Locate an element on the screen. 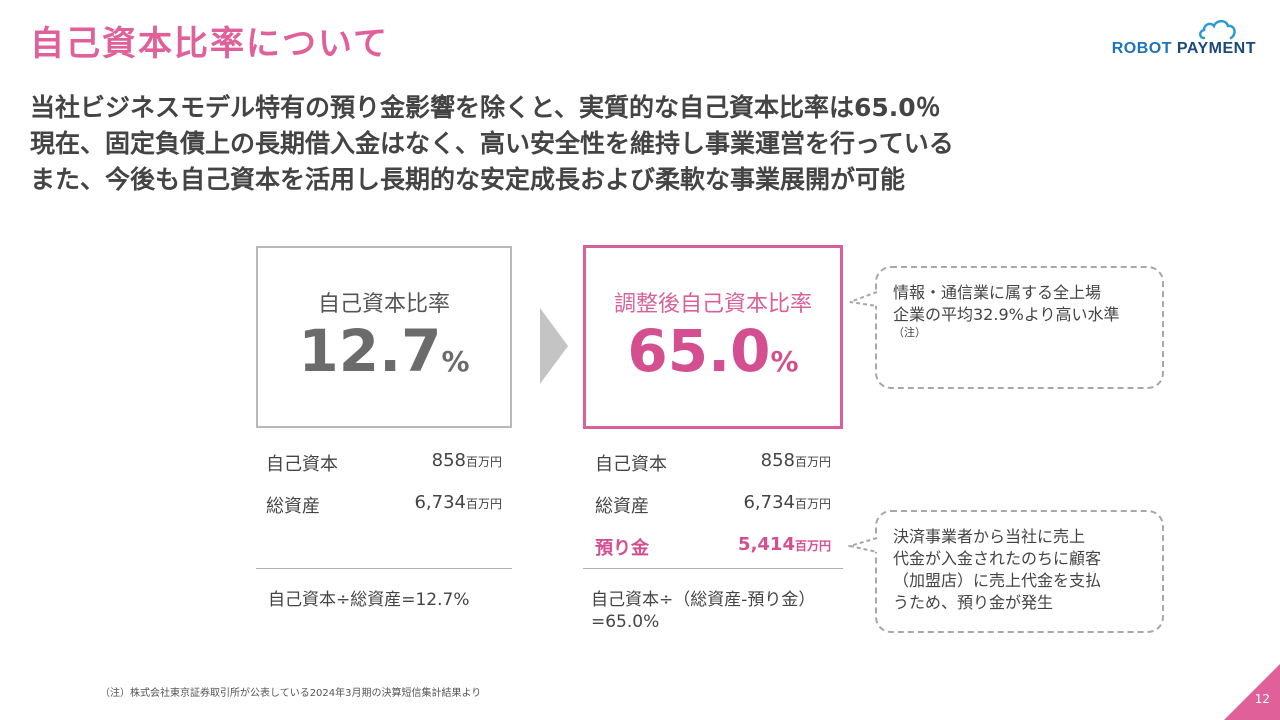  lead-line-3: また、今後も自己資本を活用し長期的な安定成長および柔軟な事業展開が可能 is located at coordinates (468, 179).